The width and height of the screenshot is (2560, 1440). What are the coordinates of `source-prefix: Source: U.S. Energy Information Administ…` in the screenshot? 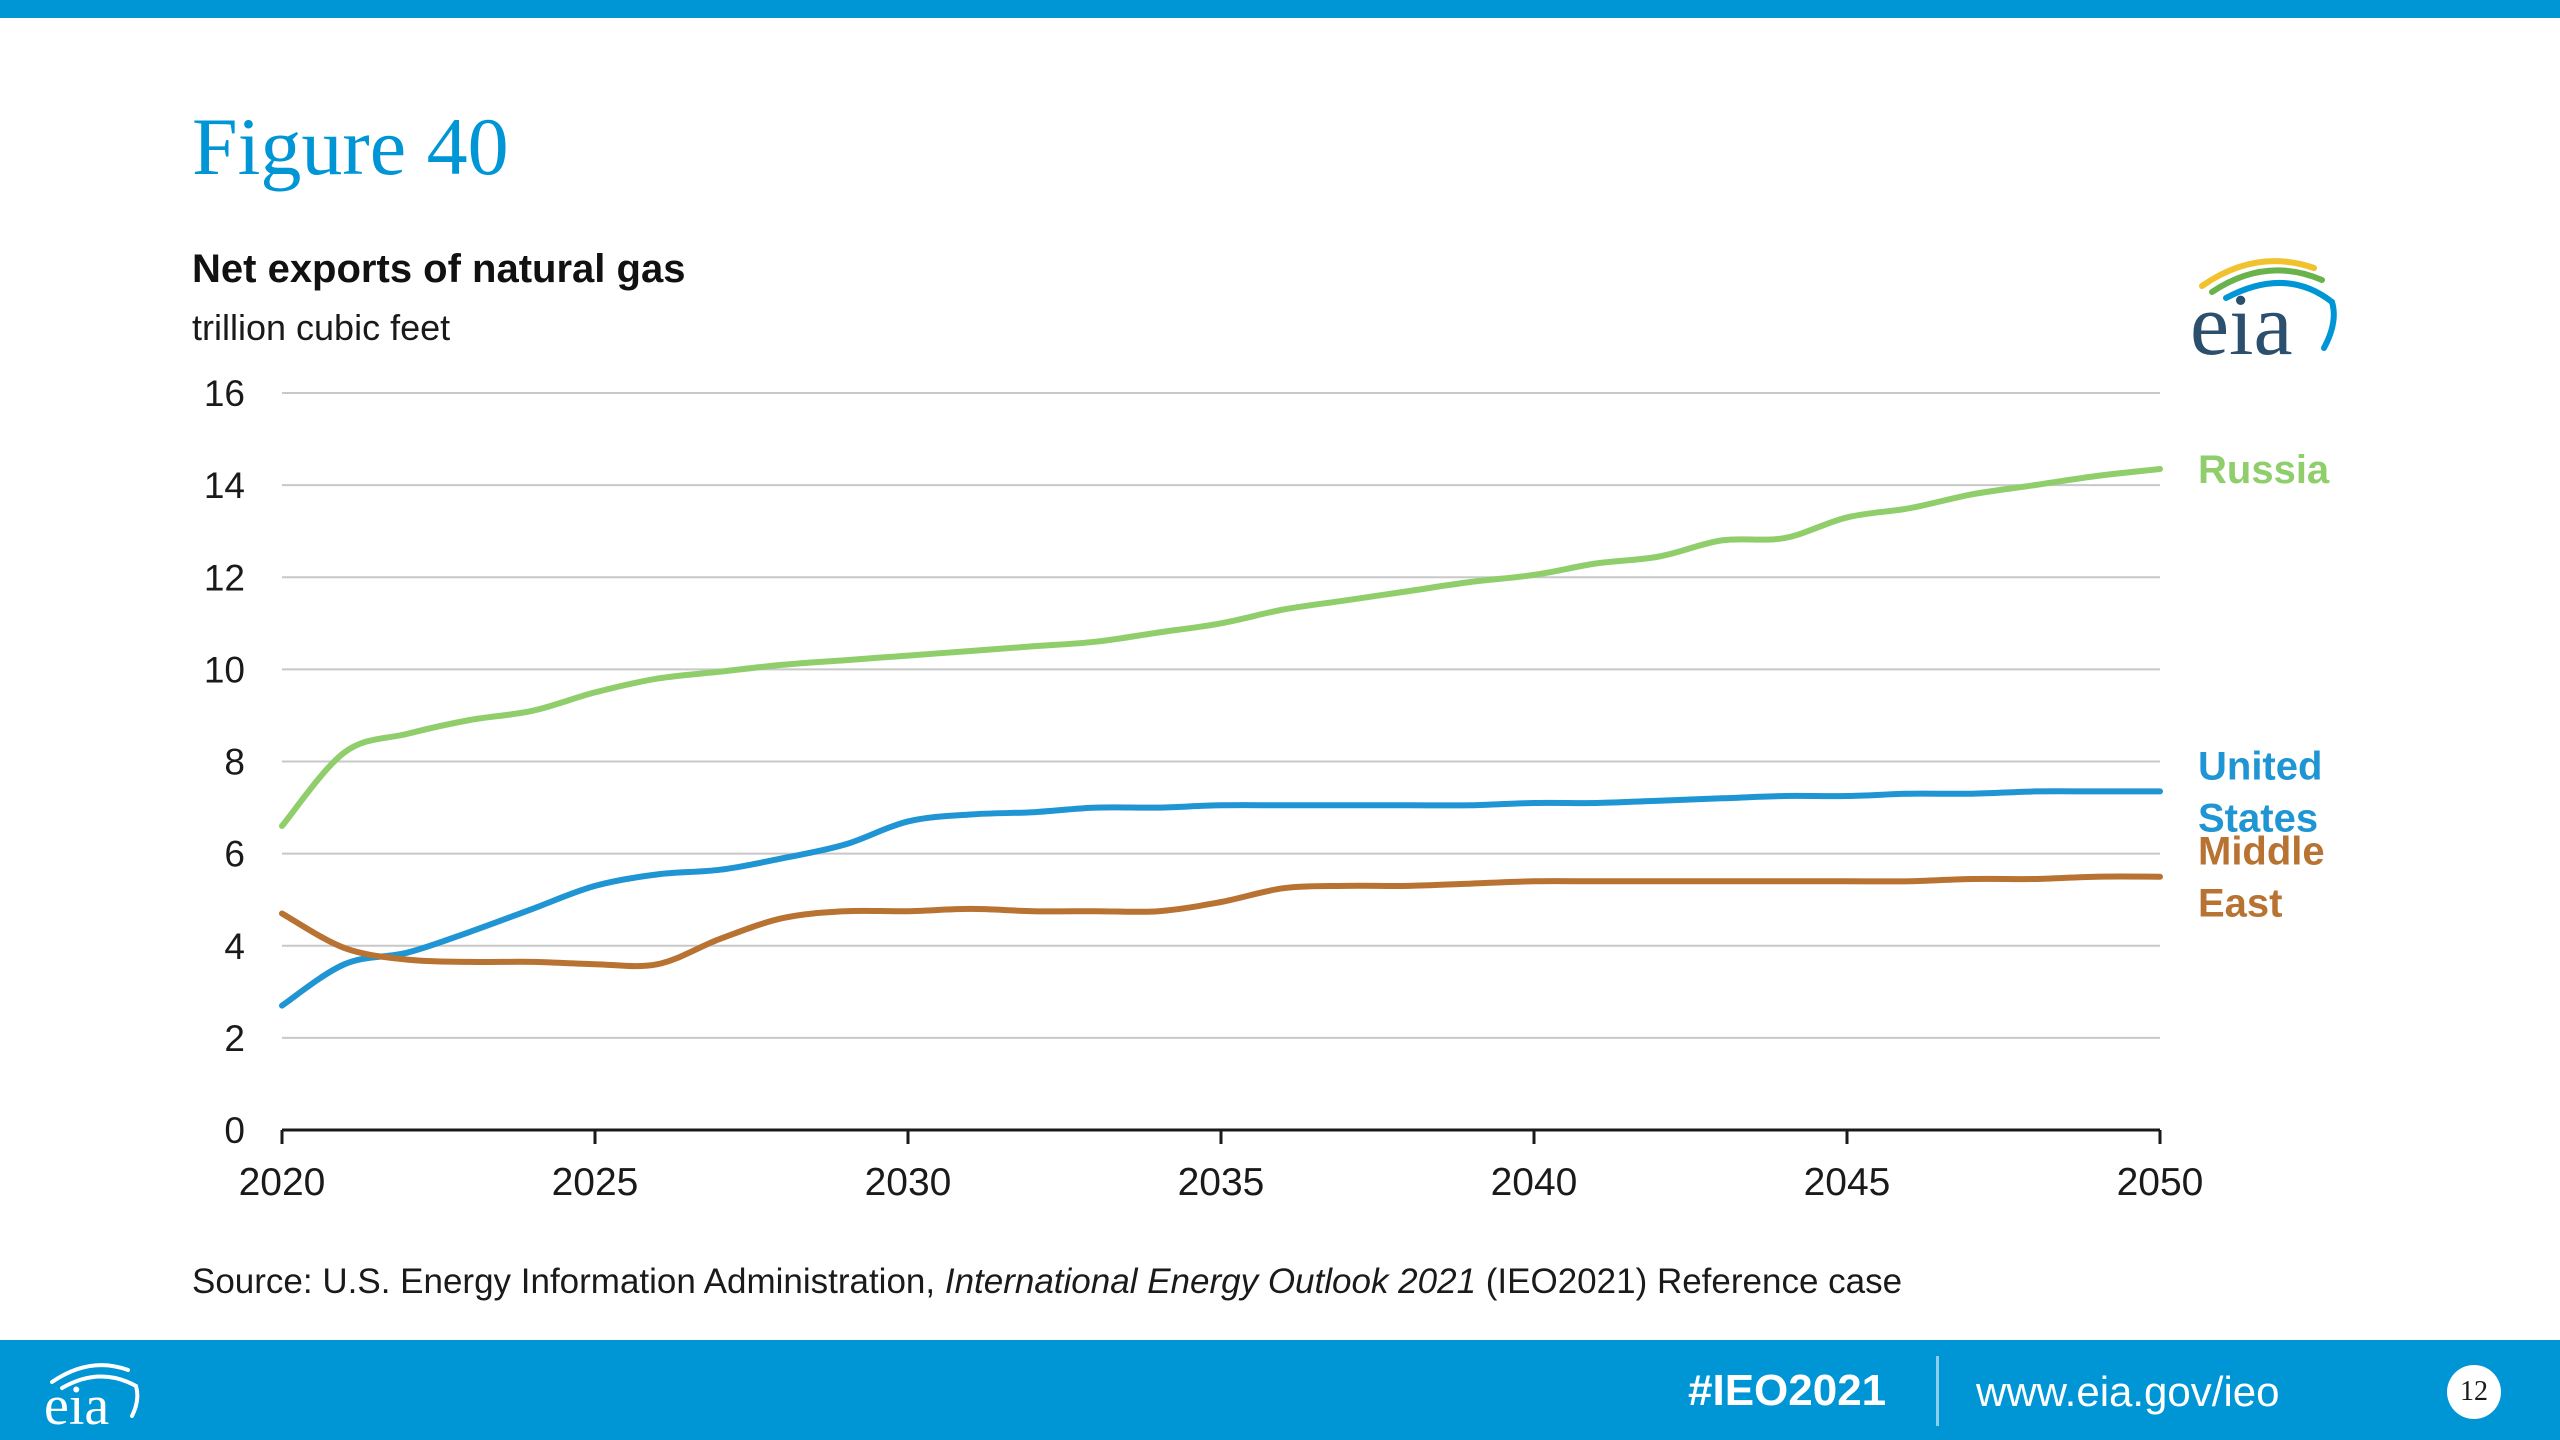 It's located at (568, 1281).